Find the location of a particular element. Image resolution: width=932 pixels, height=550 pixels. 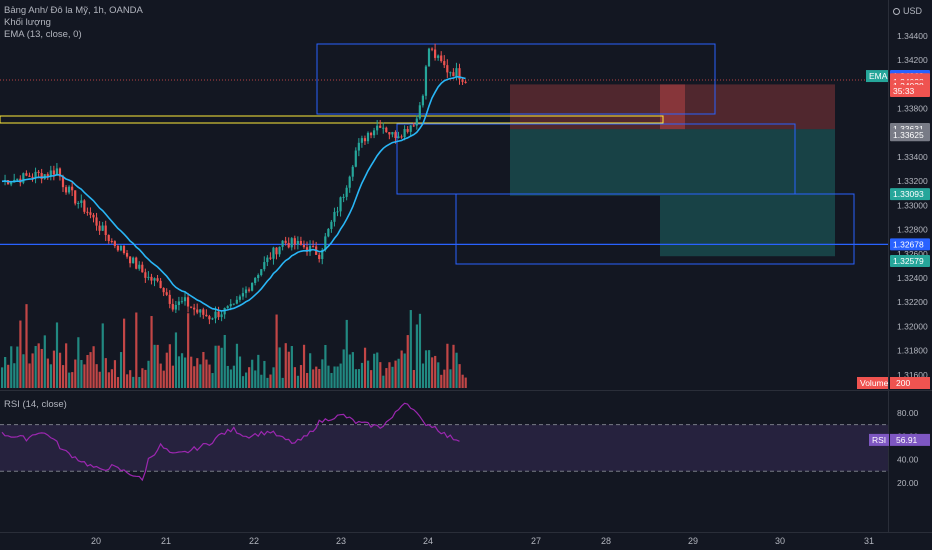

price-tick-label: 1.33400 is located at coordinates (912, 157).